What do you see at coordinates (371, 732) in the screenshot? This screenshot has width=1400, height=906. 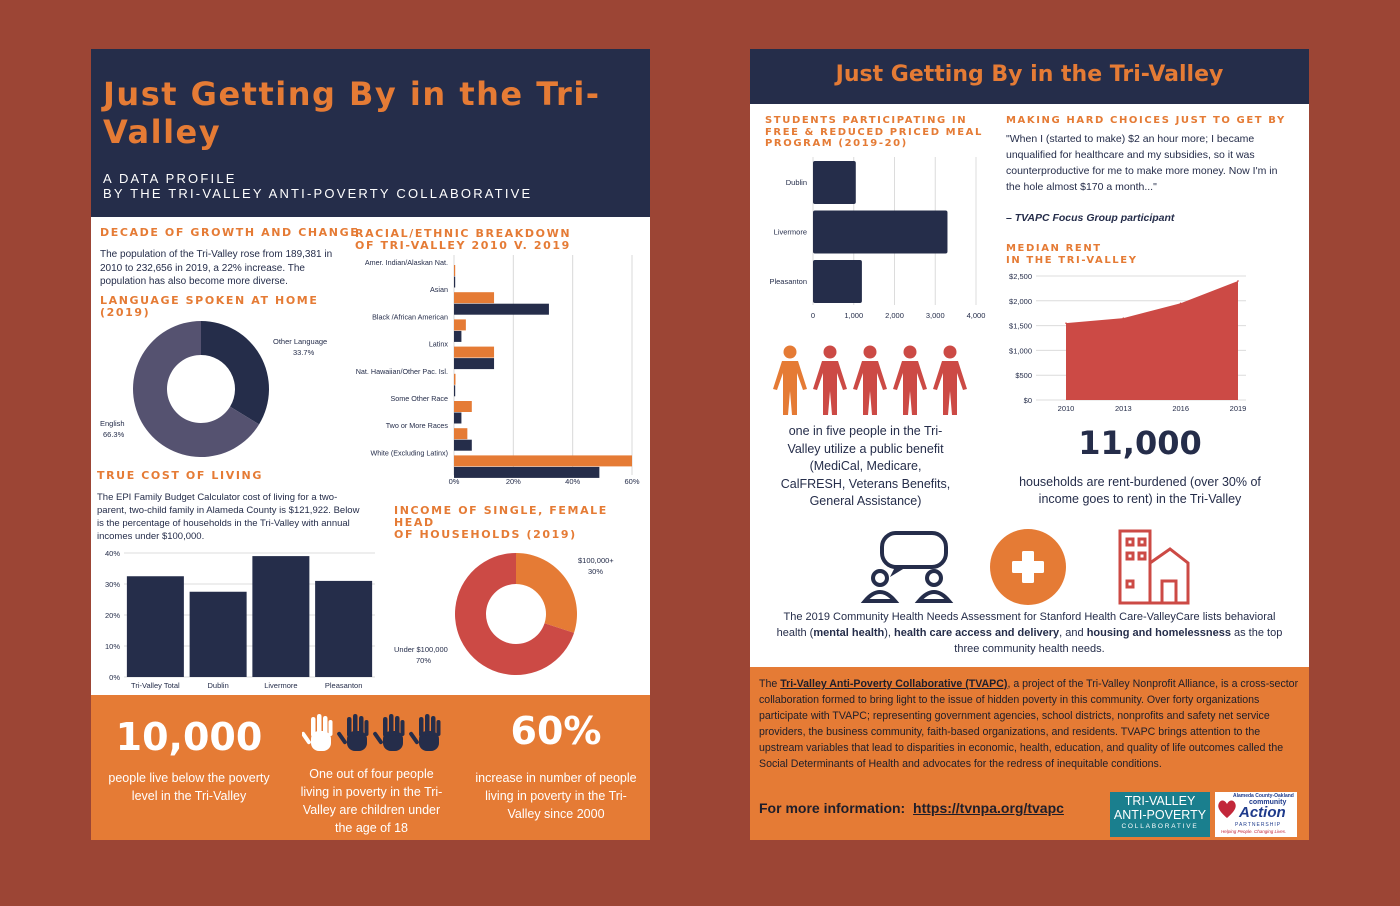 I see `hands-icon-group` at bounding box center [371, 732].